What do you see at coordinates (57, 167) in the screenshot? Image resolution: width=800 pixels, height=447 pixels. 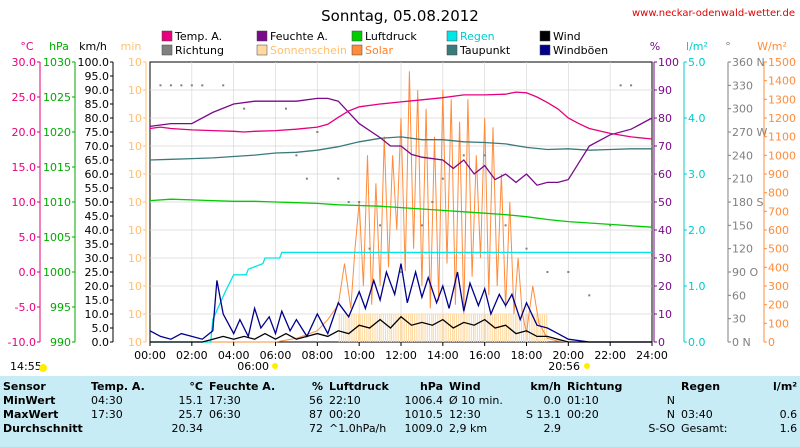 I see `pressure-axis-tick-label: 1015` at bounding box center [57, 167].